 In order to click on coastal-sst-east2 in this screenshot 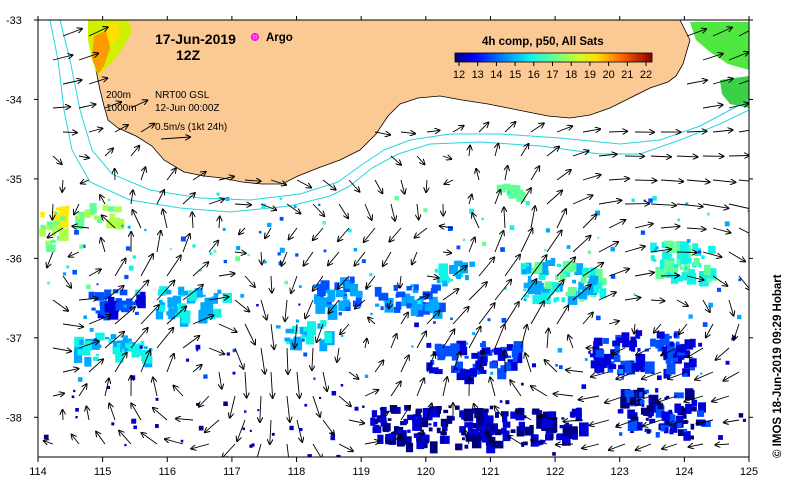, I will do `click(734, 92)`.